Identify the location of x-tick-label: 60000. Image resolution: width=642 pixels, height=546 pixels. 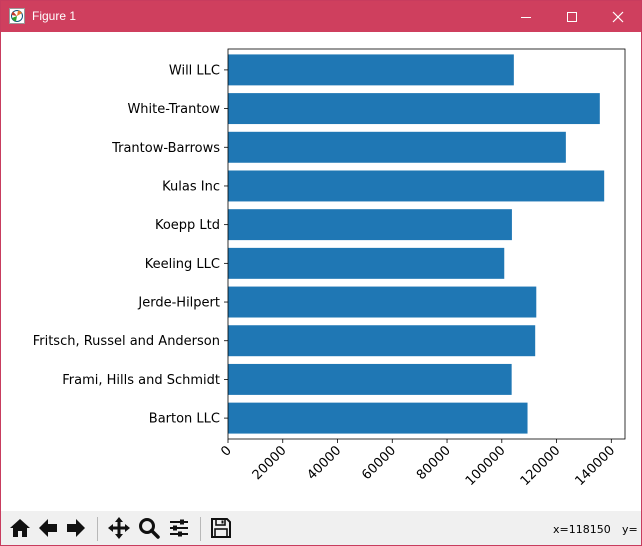
(379, 463).